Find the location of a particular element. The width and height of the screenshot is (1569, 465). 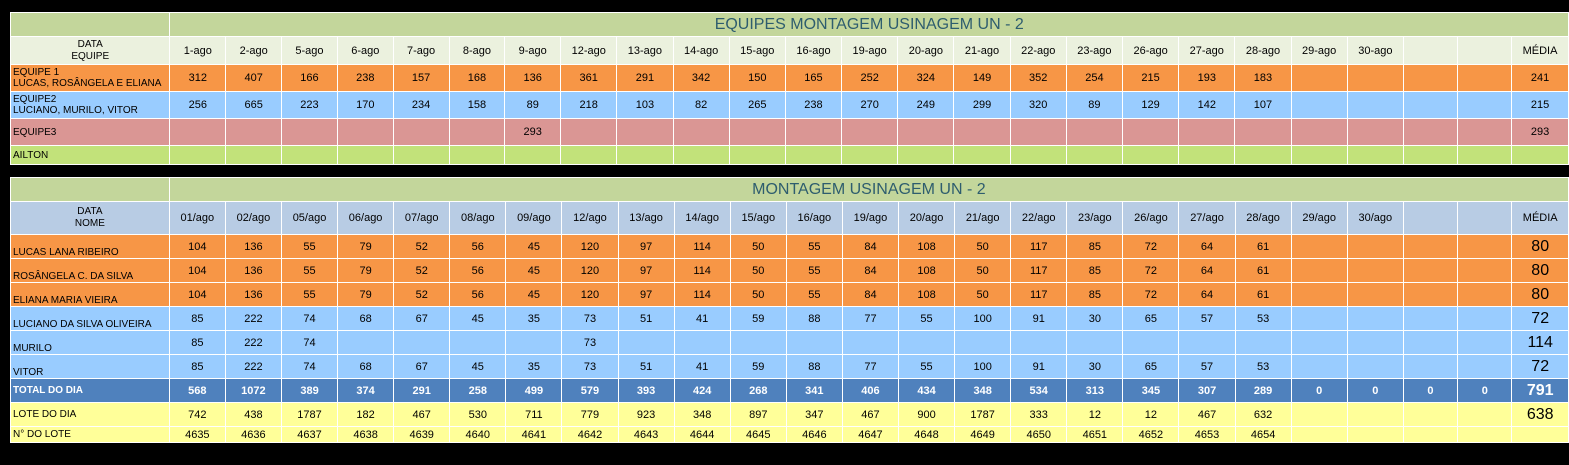

date-header: 28/ago is located at coordinates (1263, 218).